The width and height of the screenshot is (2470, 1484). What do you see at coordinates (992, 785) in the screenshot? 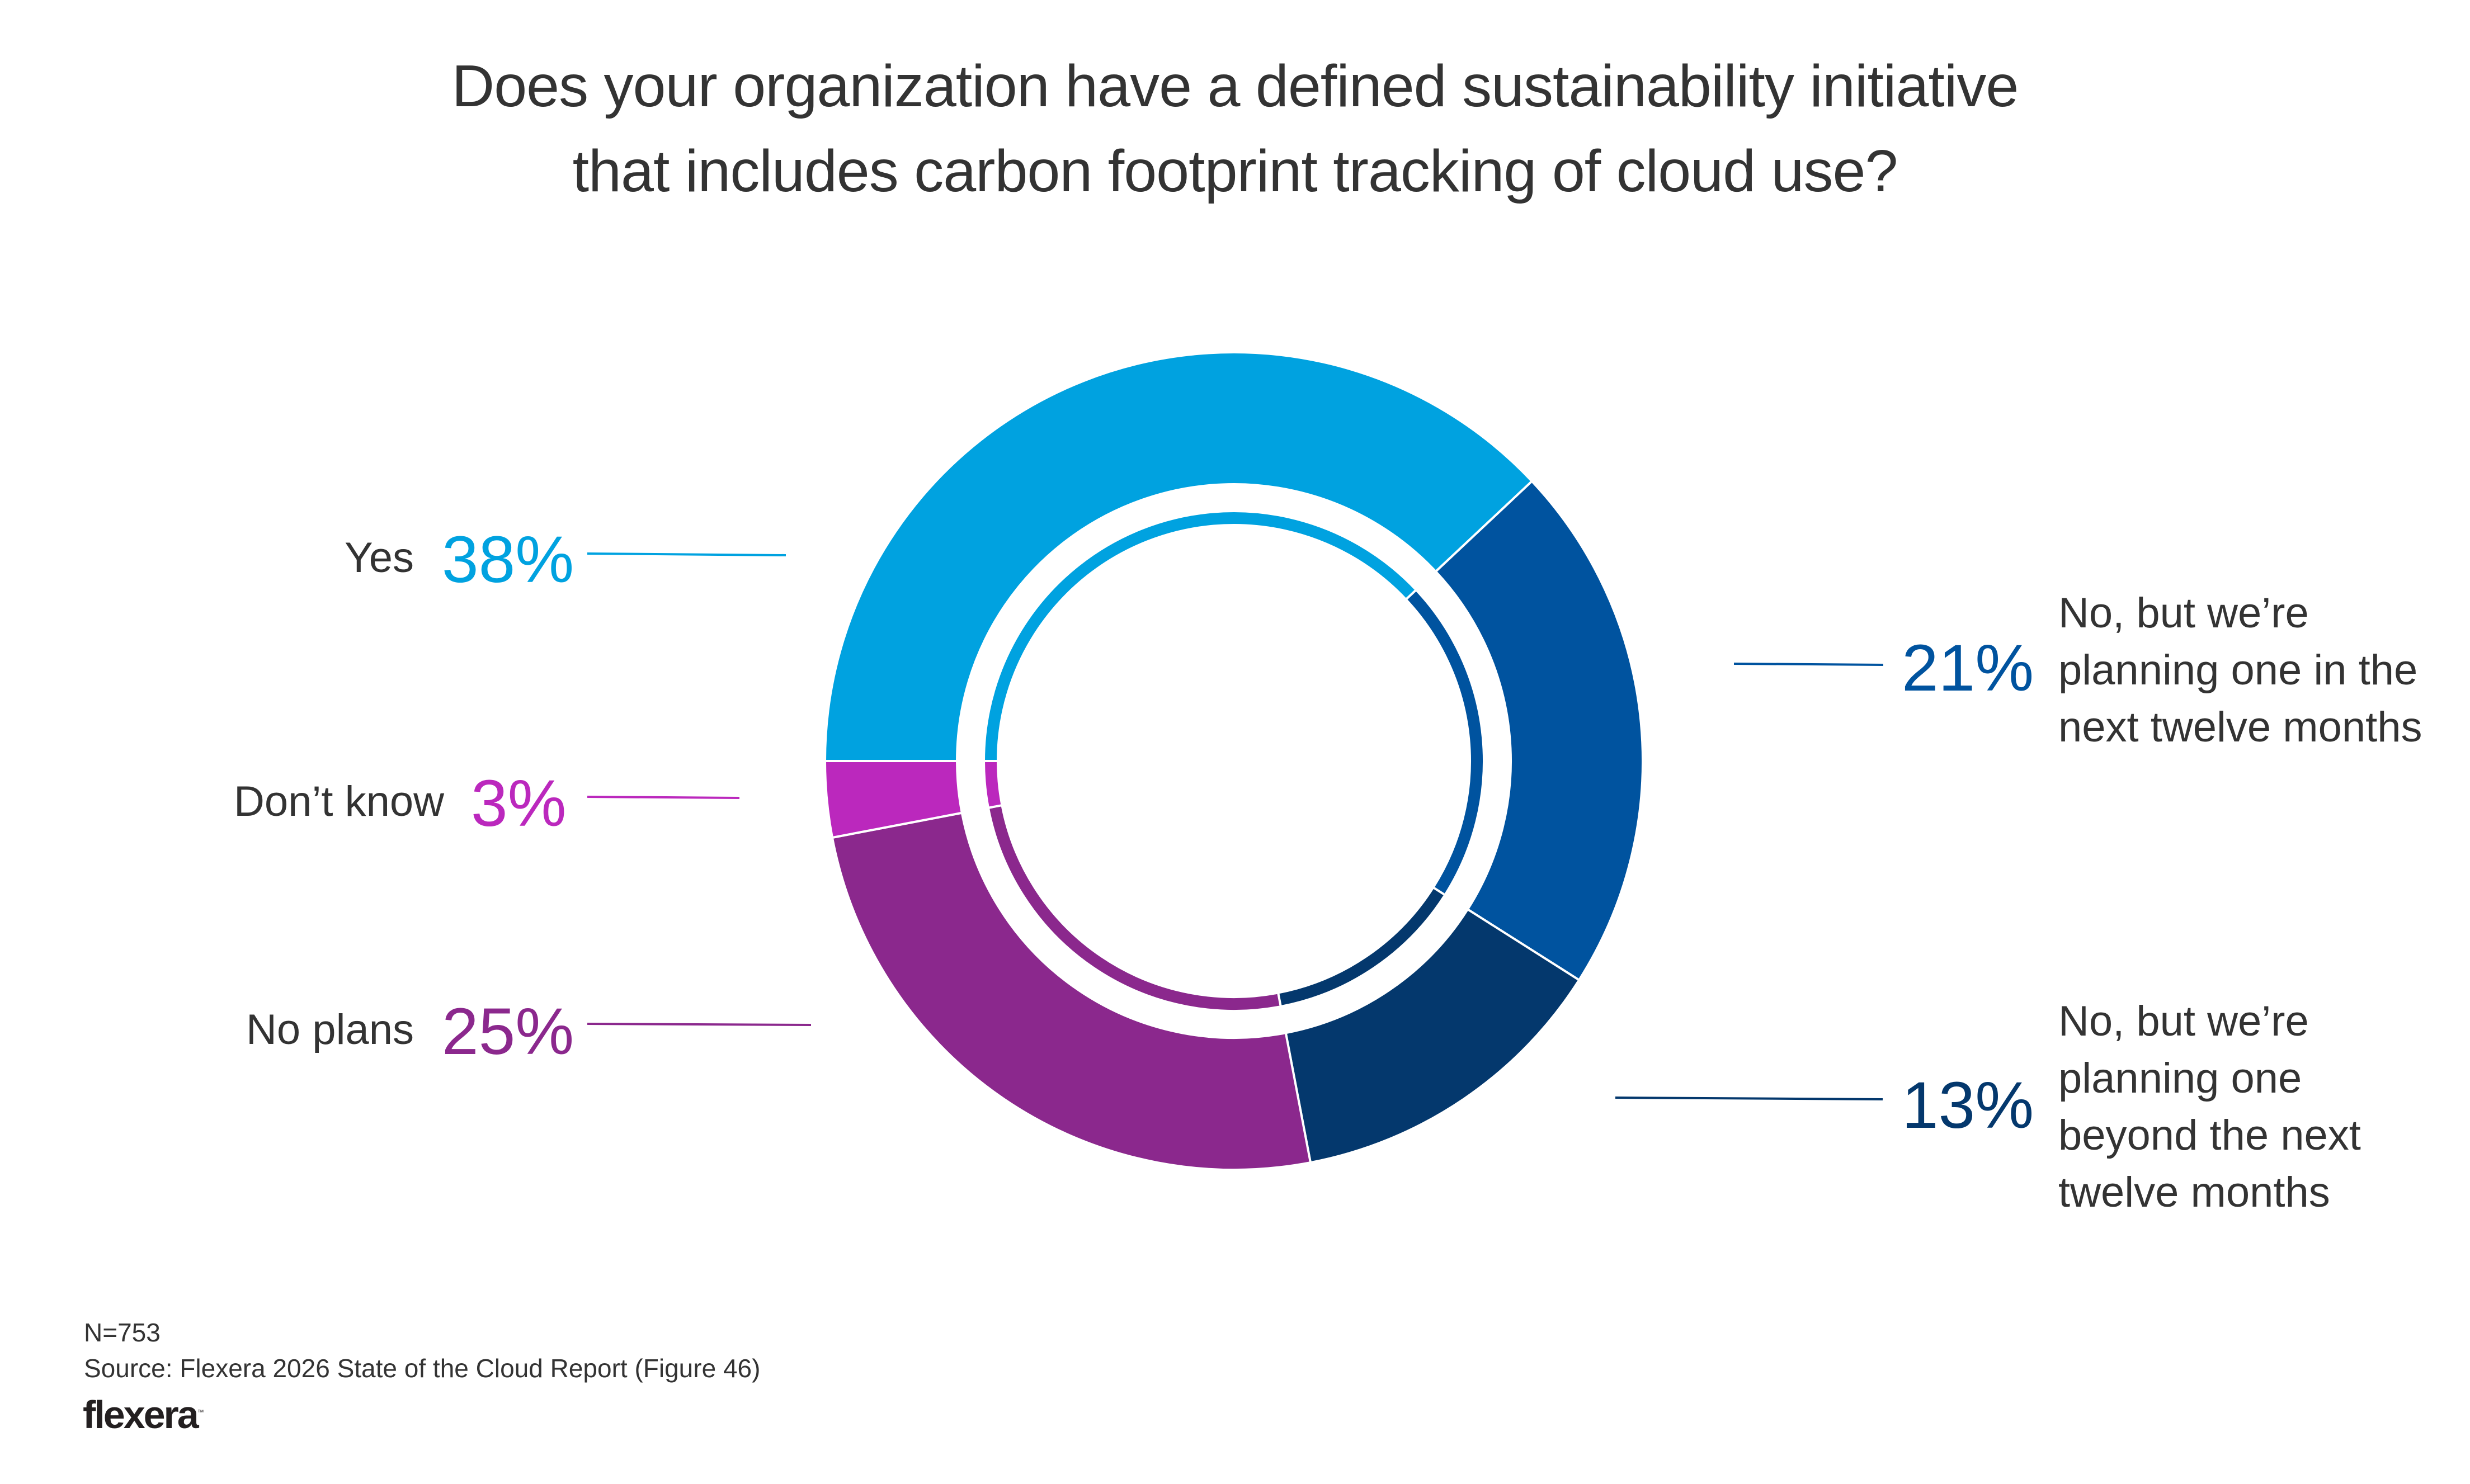
I see `inner-ring-slice-don-t-know` at bounding box center [992, 785].